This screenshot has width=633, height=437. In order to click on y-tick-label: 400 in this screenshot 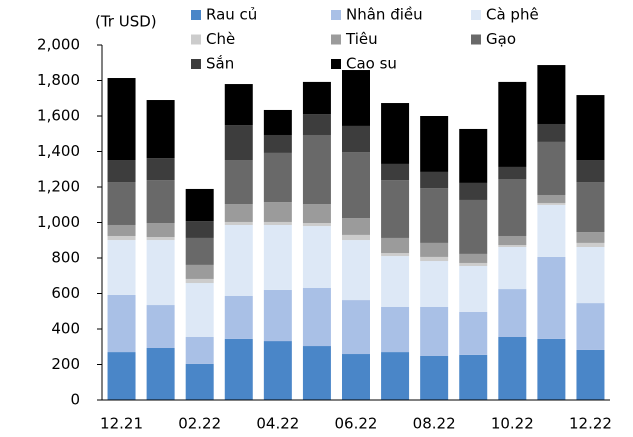, I will do `click(65, 329)`.